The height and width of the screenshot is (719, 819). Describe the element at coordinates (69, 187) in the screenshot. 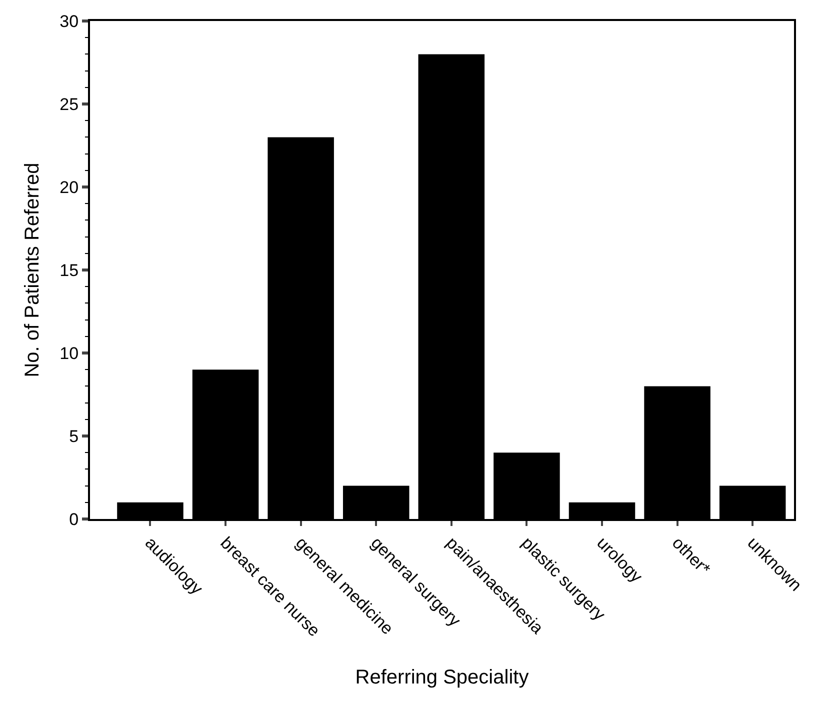

I see `y-tick-label: 20` at that location.